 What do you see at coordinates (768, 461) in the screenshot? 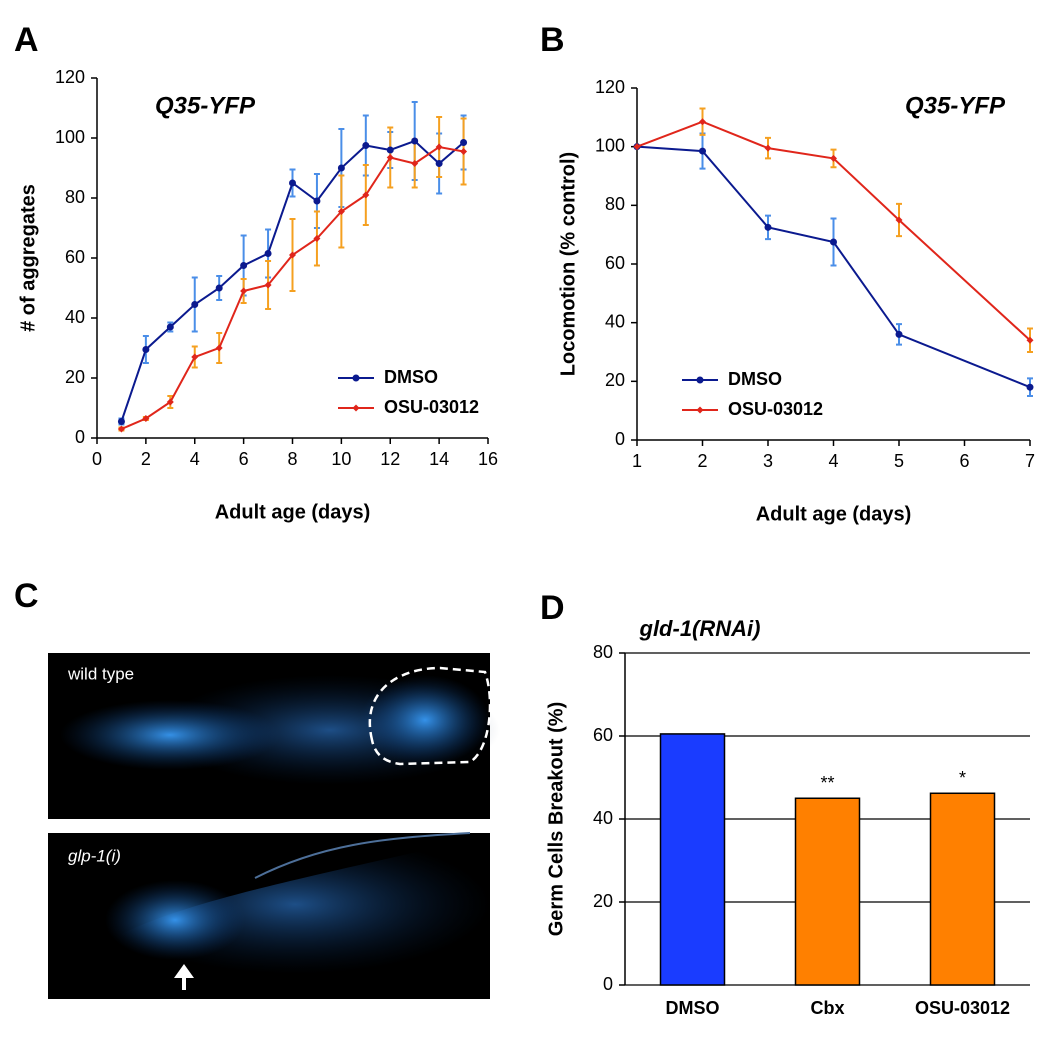
I see `x-tick-label: 3` at bounding box center [768, 461].